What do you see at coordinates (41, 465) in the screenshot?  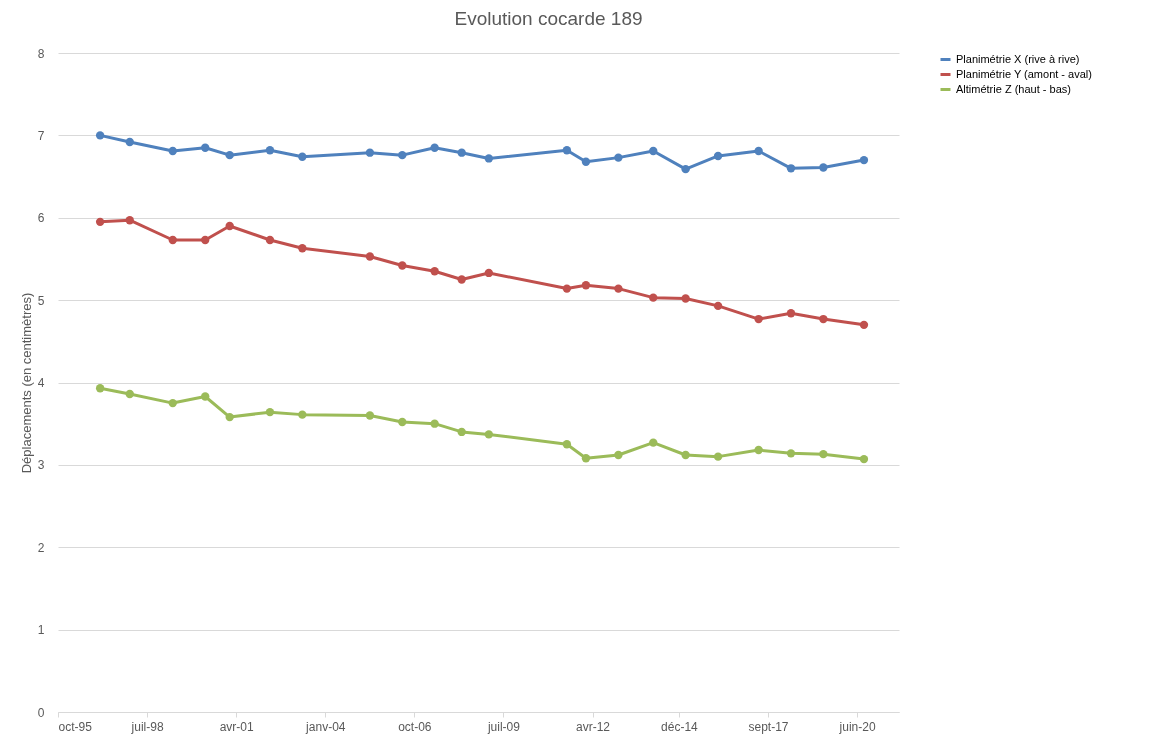 I see `y-tick-label: 3` at bounding box center [41, 465].